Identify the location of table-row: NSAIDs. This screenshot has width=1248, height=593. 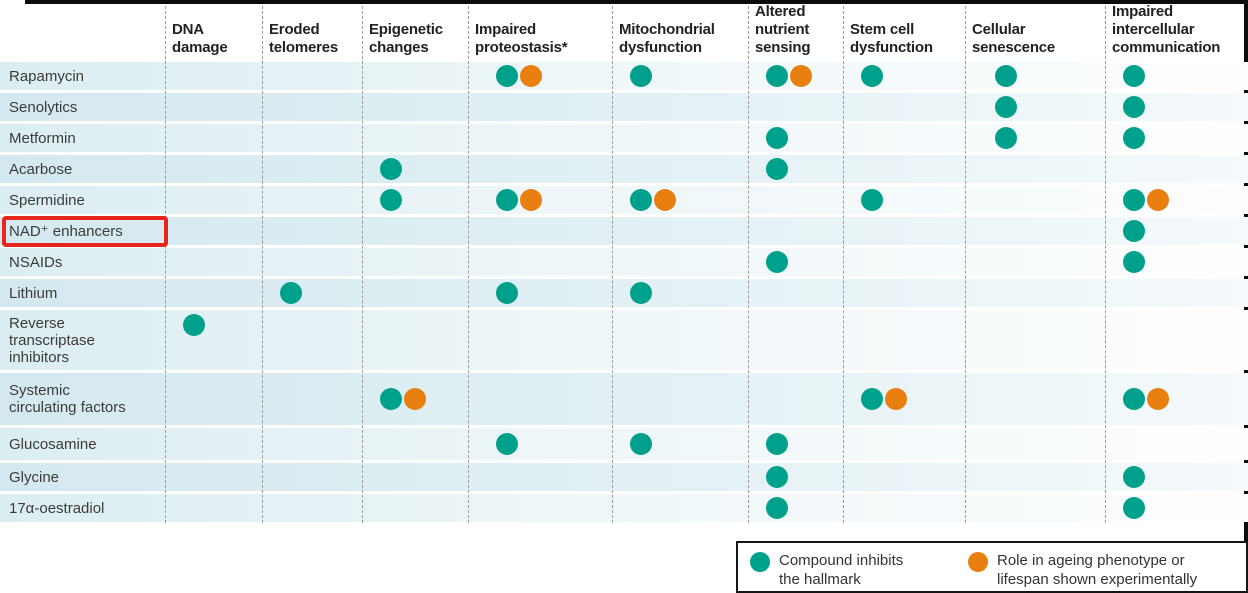
(624, 262).